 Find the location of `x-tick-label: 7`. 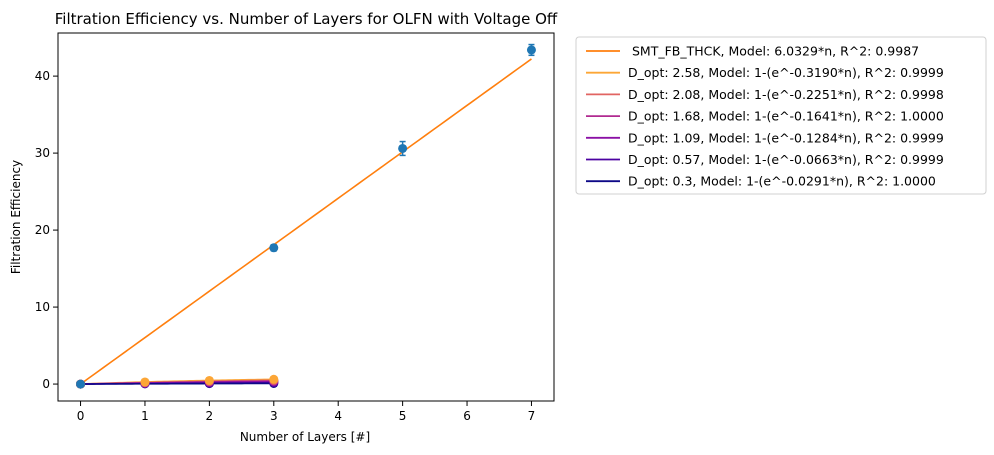

x-tick-label: 7 is located at coordinates (532, 416).